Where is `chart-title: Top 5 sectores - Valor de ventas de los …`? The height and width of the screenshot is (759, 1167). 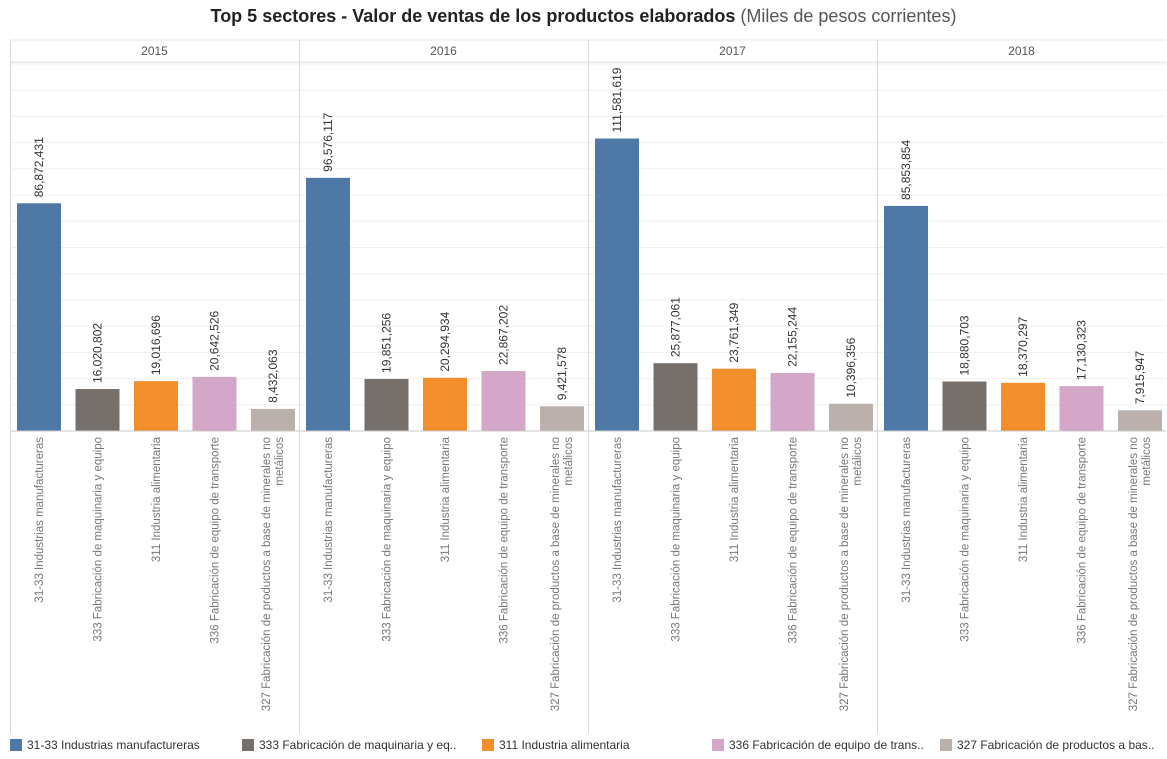
chart-title: Top 5 sectores - Valor de ventas de los … is located at coordinates (583, 16).